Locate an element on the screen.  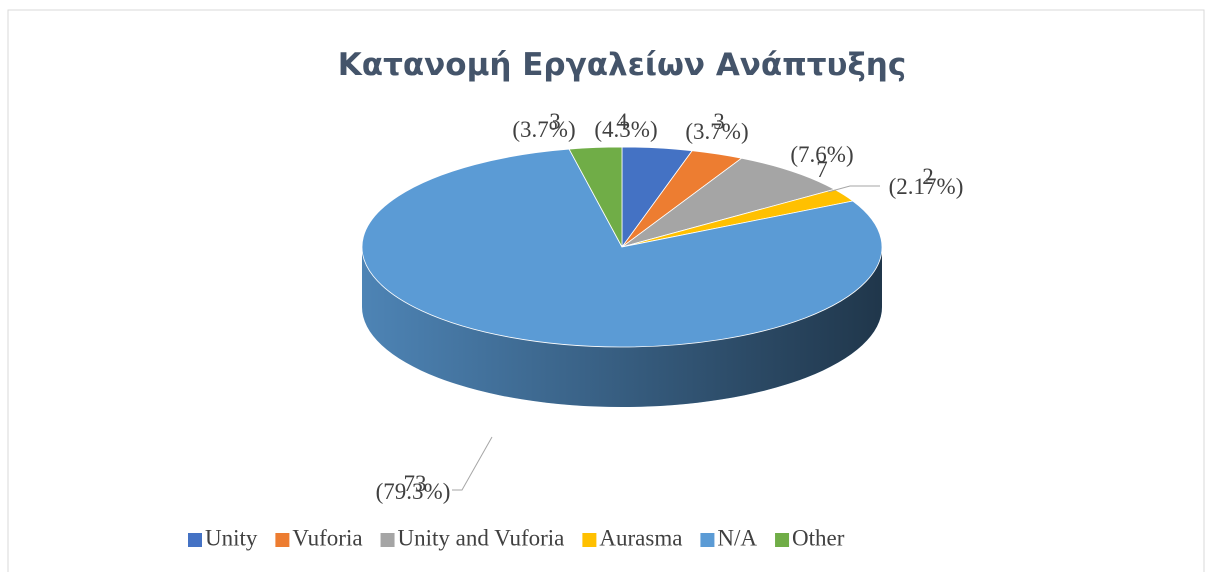
legend-label: N/A is located at coordinates (737, 537).